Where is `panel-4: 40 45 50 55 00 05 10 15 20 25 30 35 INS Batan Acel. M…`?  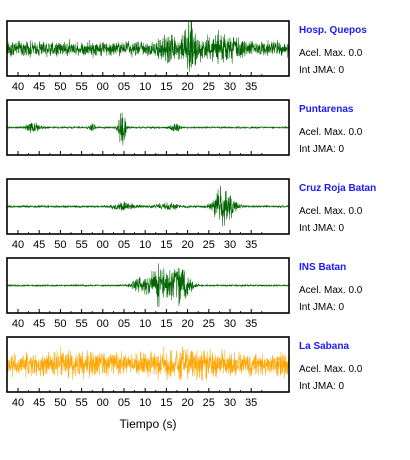
panel-4: 40 45 50 55 00 05 10 15 20 25 30 35 INS Batan Acel. M… is located at coordinates (184, 293).